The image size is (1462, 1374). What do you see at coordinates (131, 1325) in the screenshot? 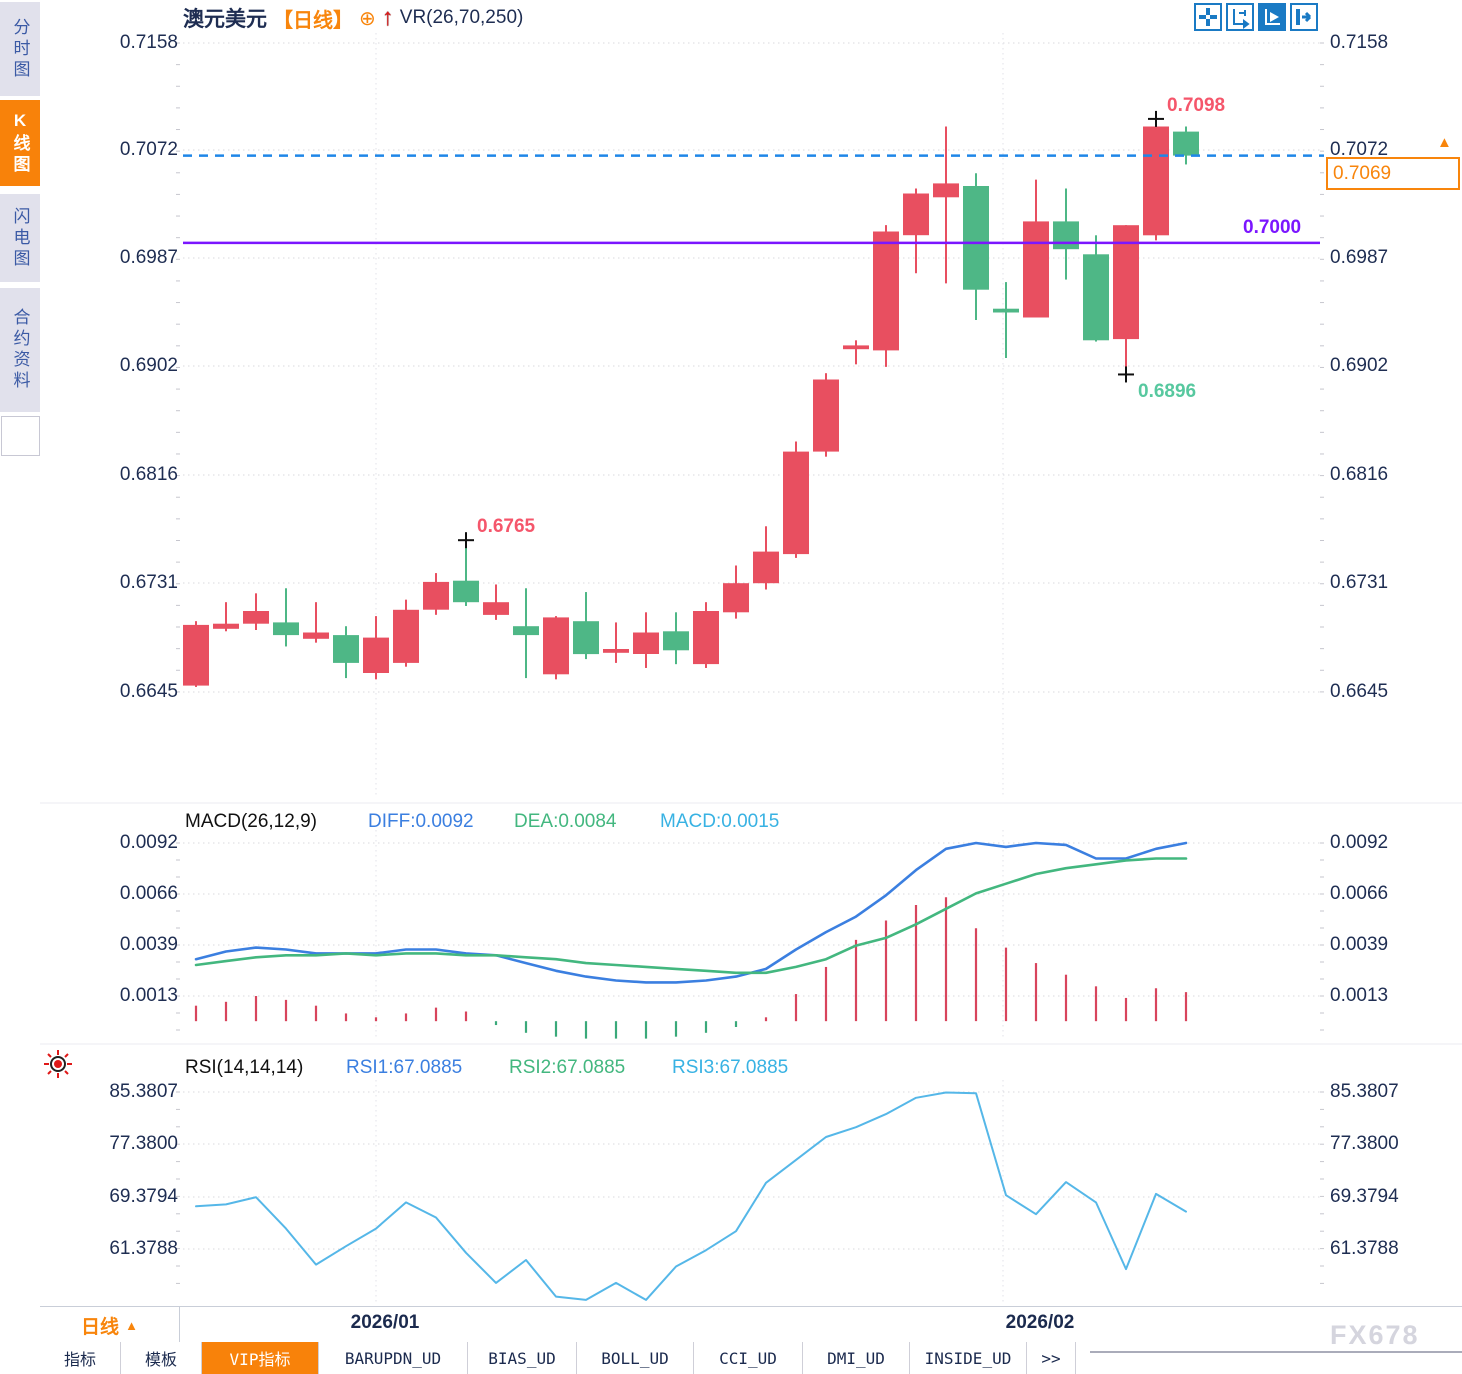
I see `period-selector-arrow-icon: ▲` at bounding box center [131, 1325].